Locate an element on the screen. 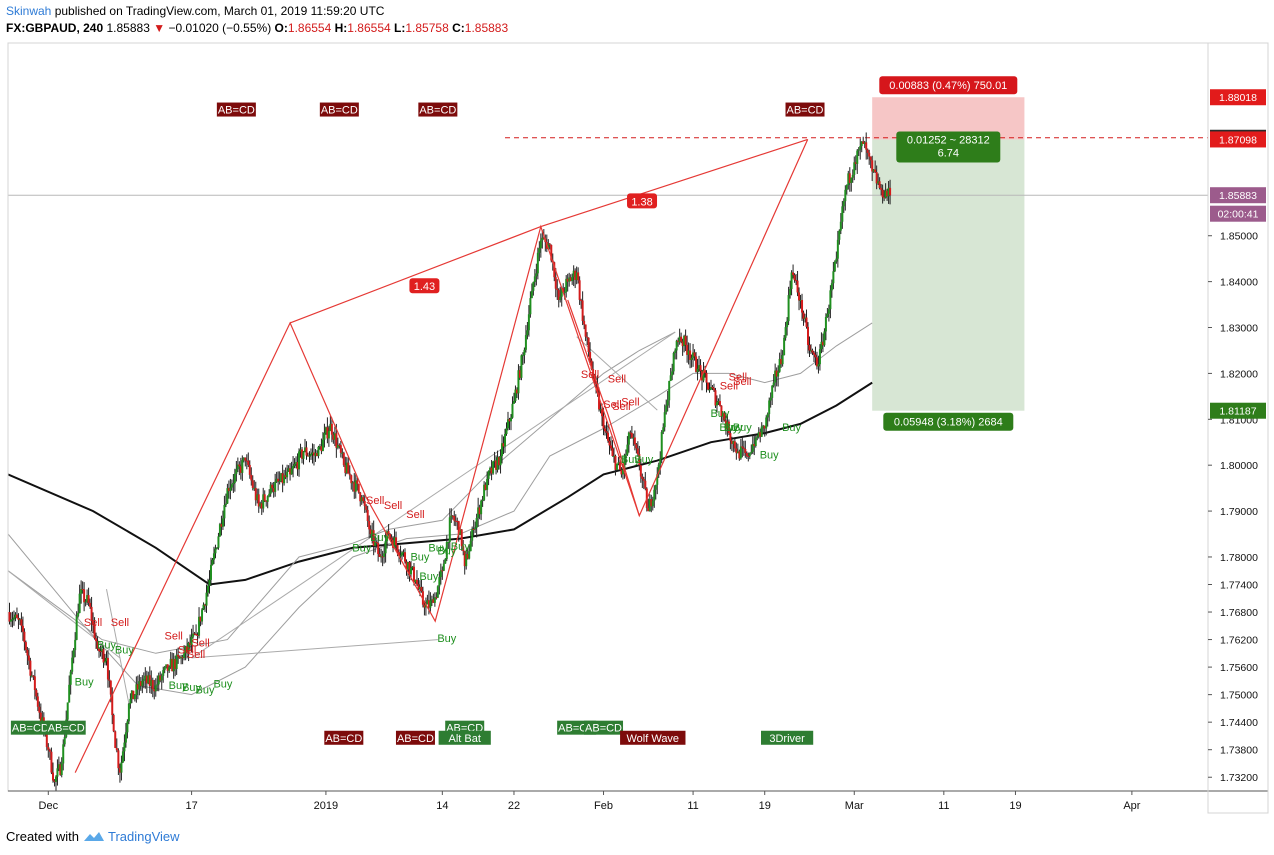  y-tick-label: 1.76200 is located at coordinates (1239, 641).